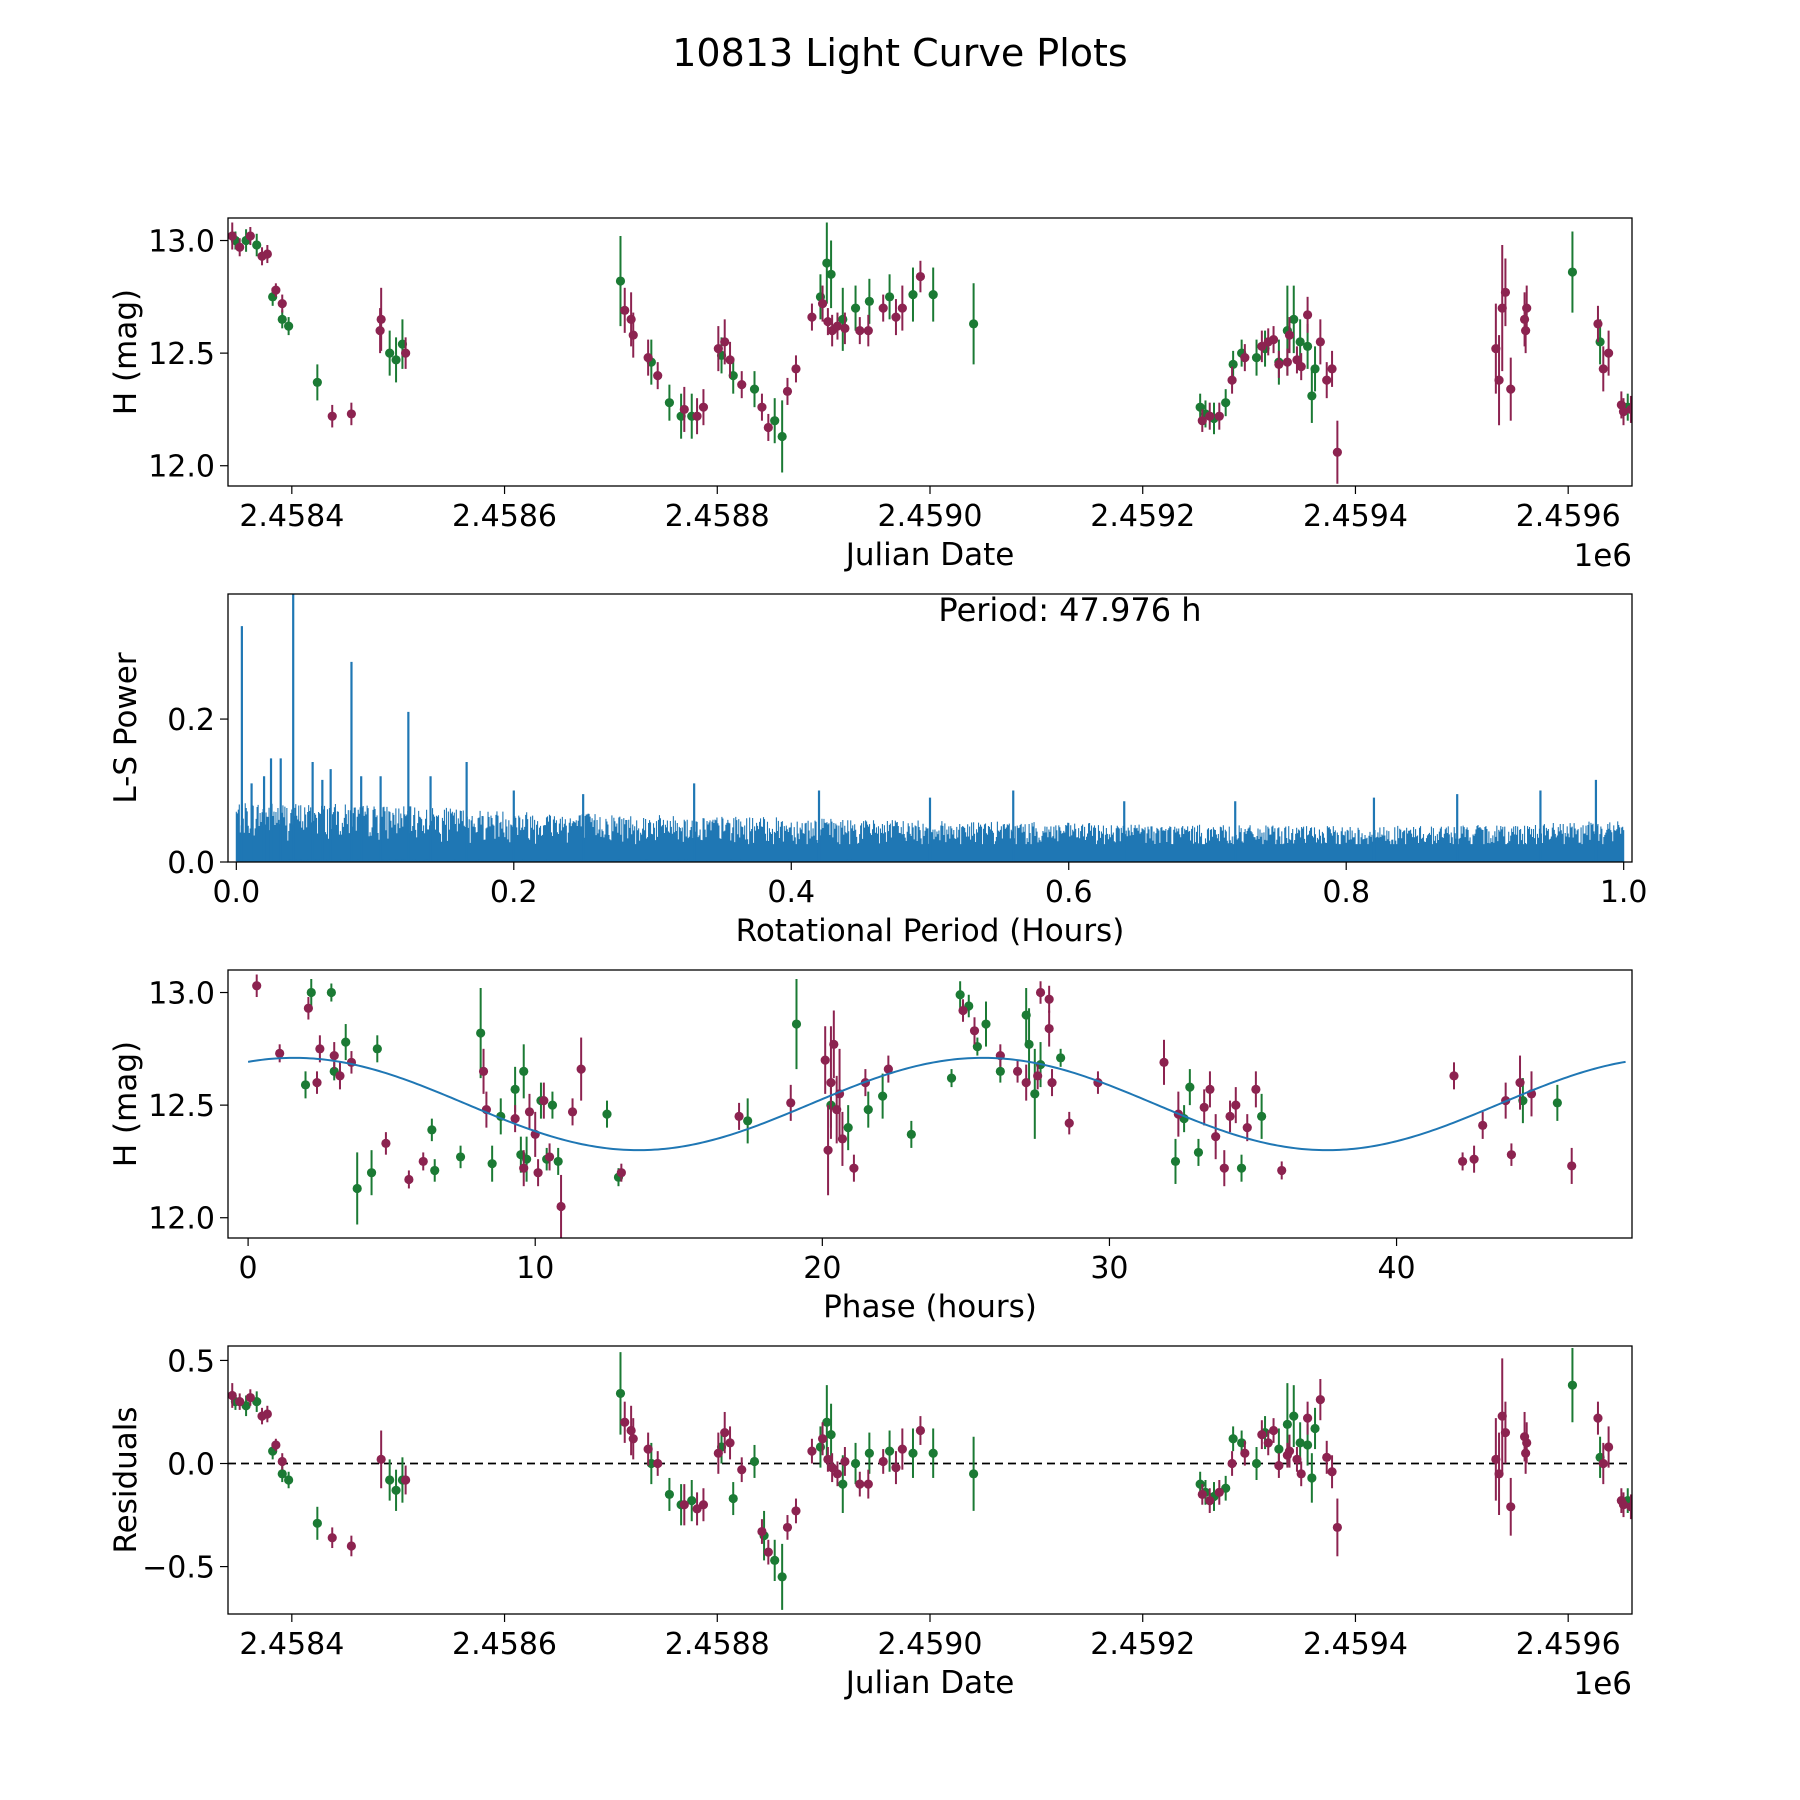 The image size is (1800, 1800). I want to click on x-tick-label: 0.4, so click(791, 892).